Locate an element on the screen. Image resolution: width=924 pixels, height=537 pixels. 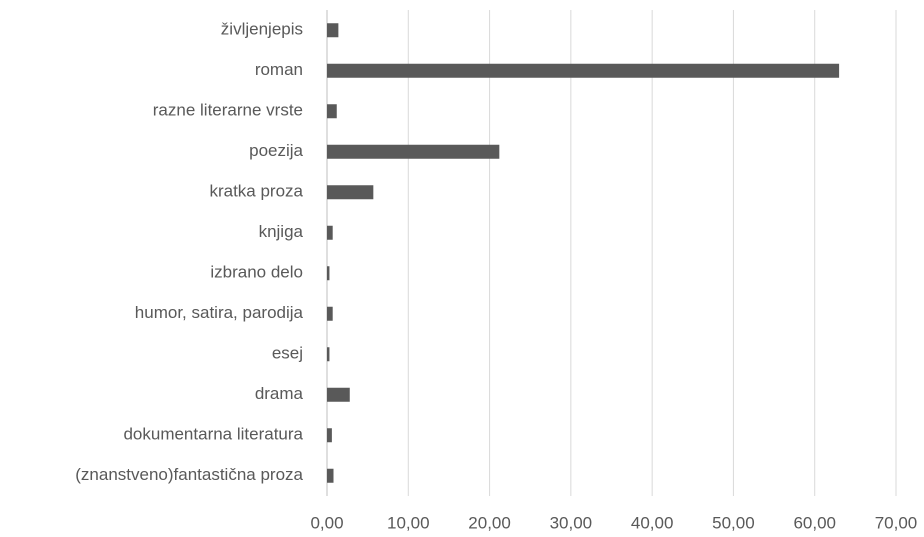
y-tick-label: izbrano delo is located at coordinates (256, 272).